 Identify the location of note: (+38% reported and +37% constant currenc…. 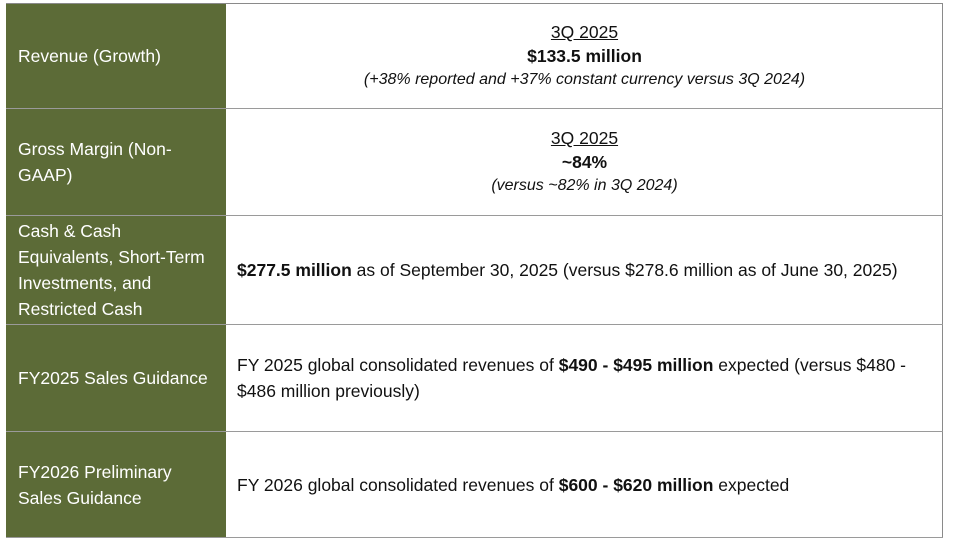
(584, 79).